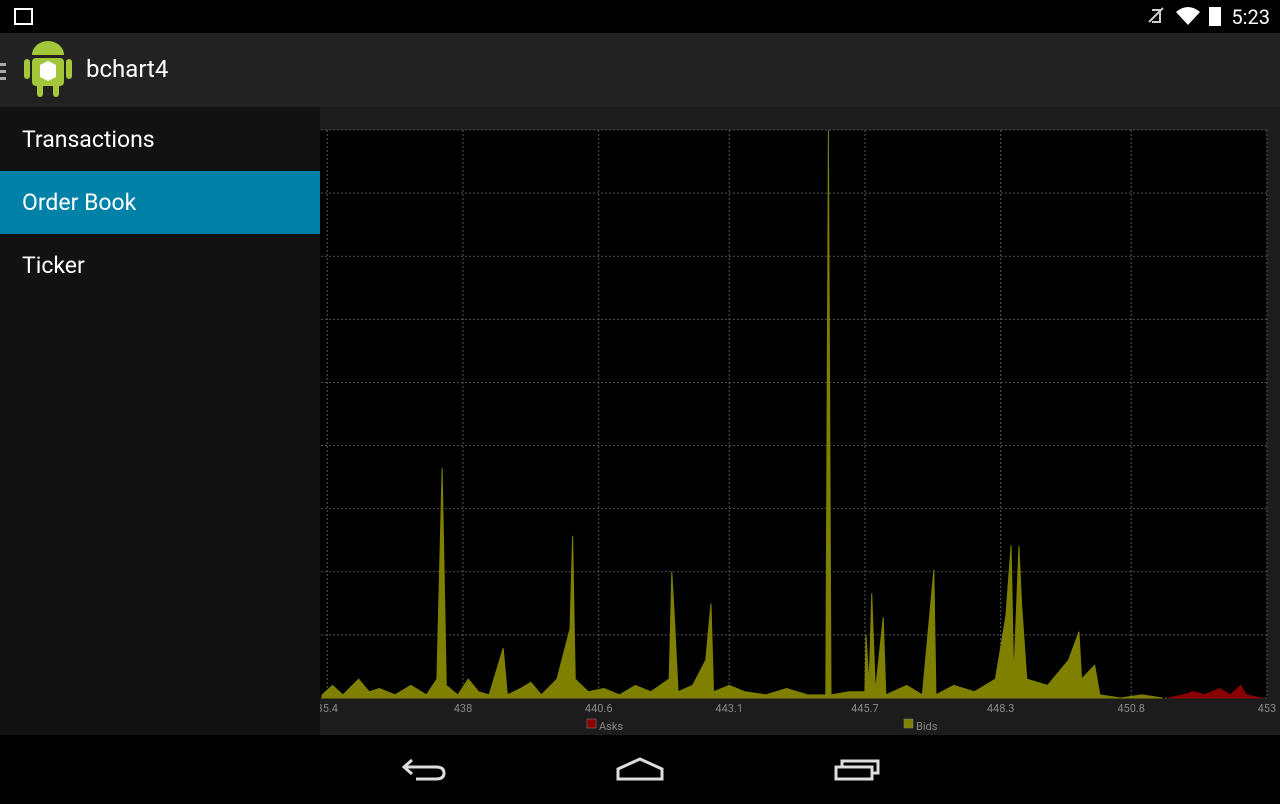 The height and width of the screenshot is (804, 1280). I want to click on drawer-item: Ticker, so click(53, 265).